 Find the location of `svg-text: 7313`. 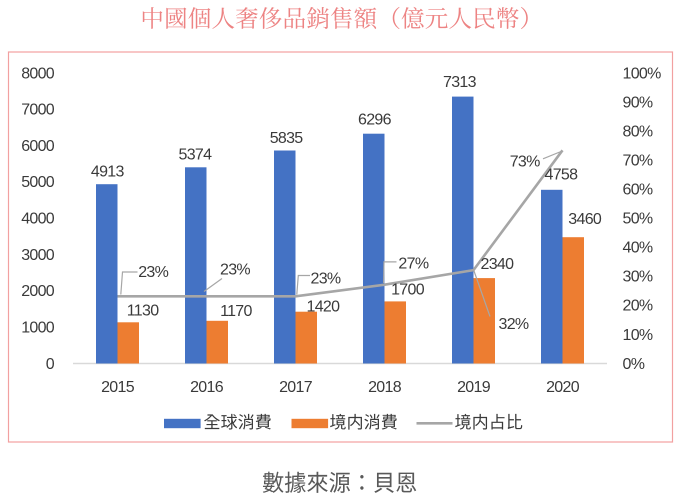

svg-text: 7313 is located at coordinates (460, 82).